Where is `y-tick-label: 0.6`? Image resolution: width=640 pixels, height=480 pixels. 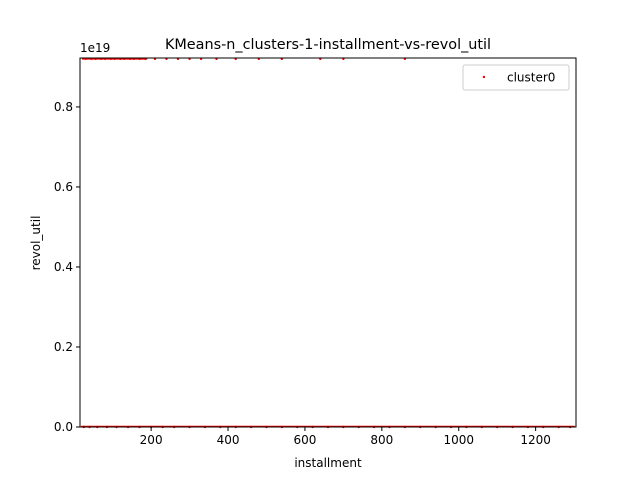
y-tick-label: 0.6 is located at coordinates (63, 187).